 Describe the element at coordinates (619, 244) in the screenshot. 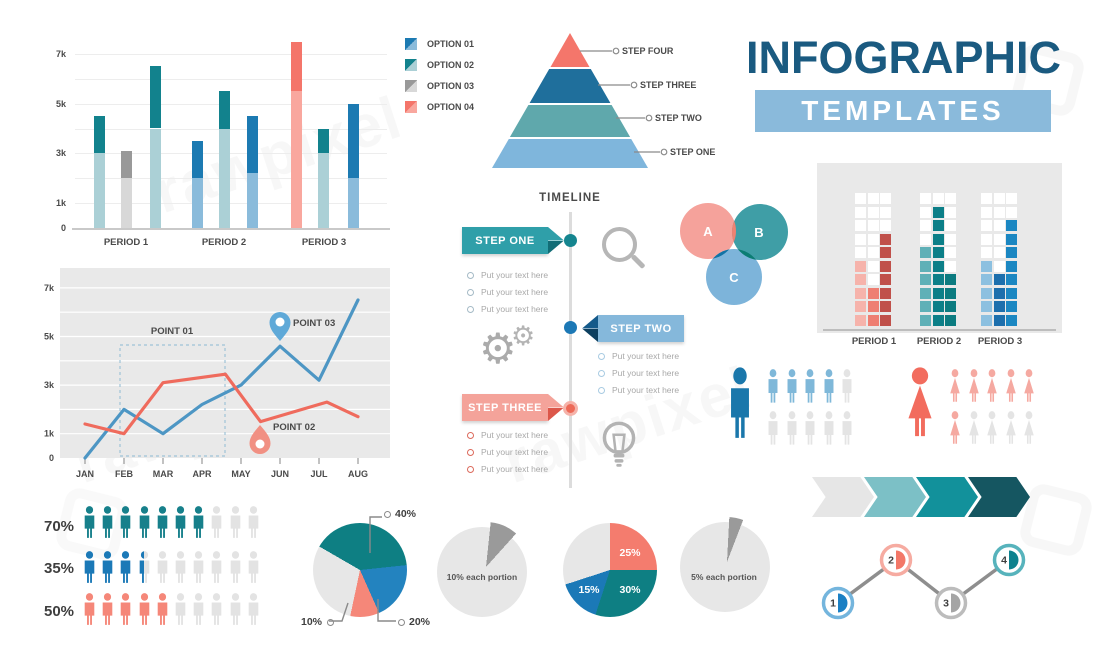

I see `magnifier-icon` at that location.